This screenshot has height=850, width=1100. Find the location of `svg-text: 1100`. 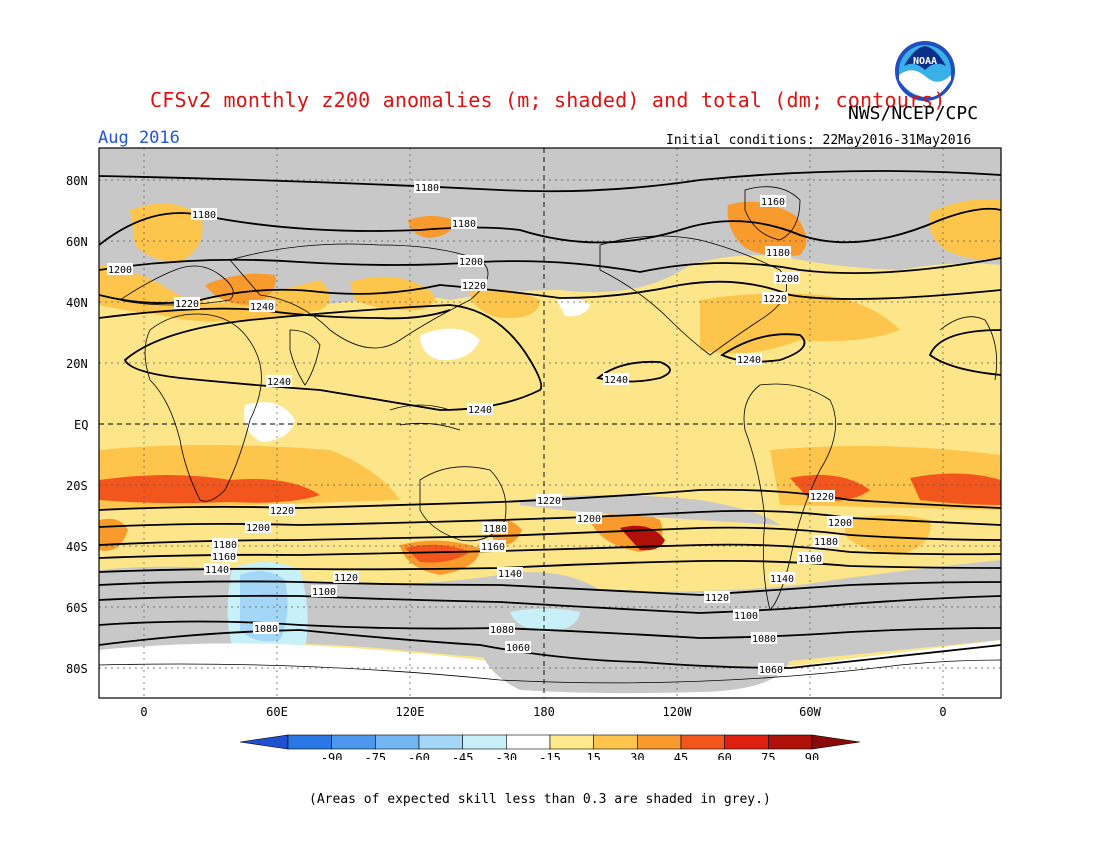

svg-text: 1100 is located at coordinates (746, 616).